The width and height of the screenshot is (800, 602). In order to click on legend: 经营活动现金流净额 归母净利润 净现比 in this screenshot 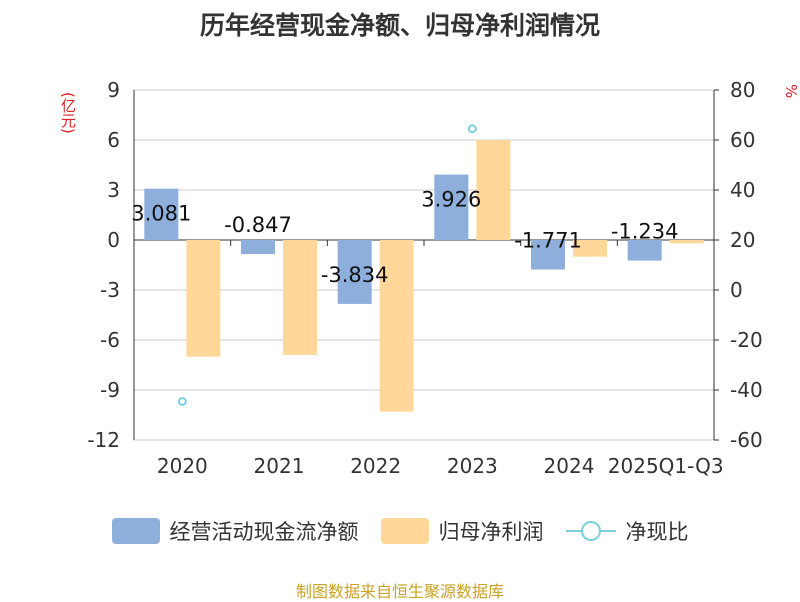, I will do `click(400, 531)`.